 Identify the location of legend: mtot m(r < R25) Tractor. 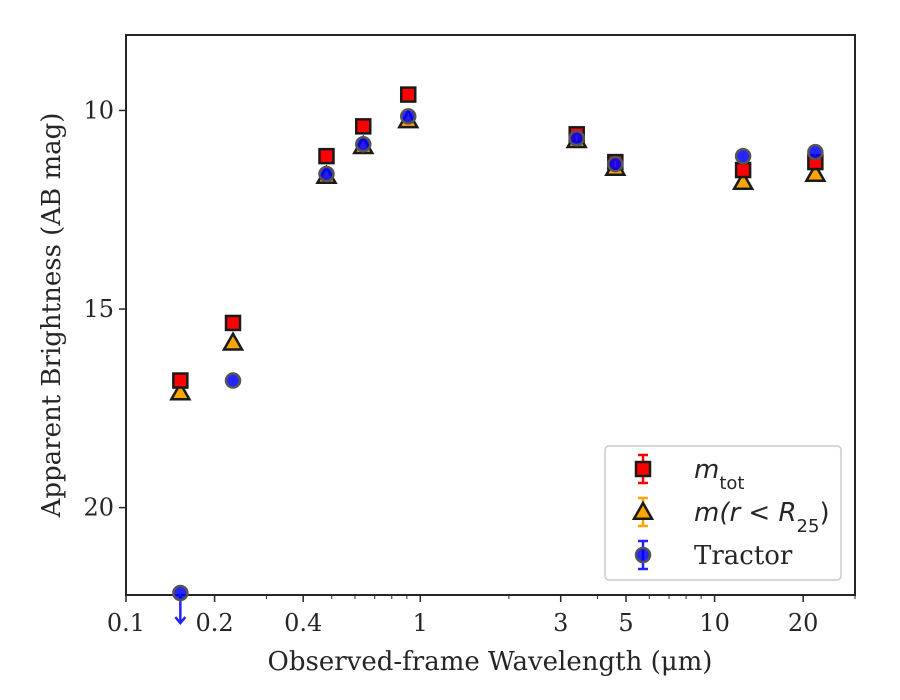
(723, 513).